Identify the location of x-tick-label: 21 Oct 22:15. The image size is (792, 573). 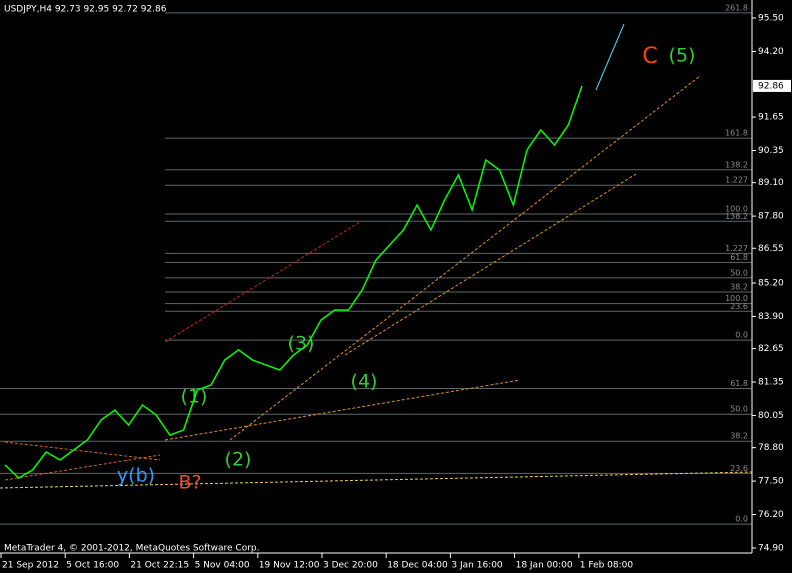
(159, 566).